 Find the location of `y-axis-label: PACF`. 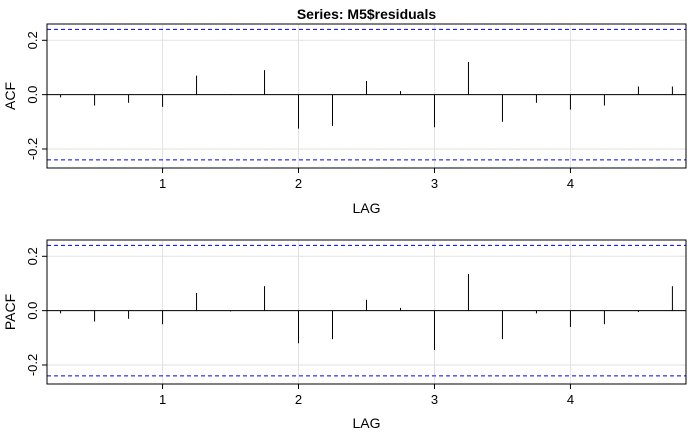

y-axis-label: PACF is located at coordinates (10, 312).